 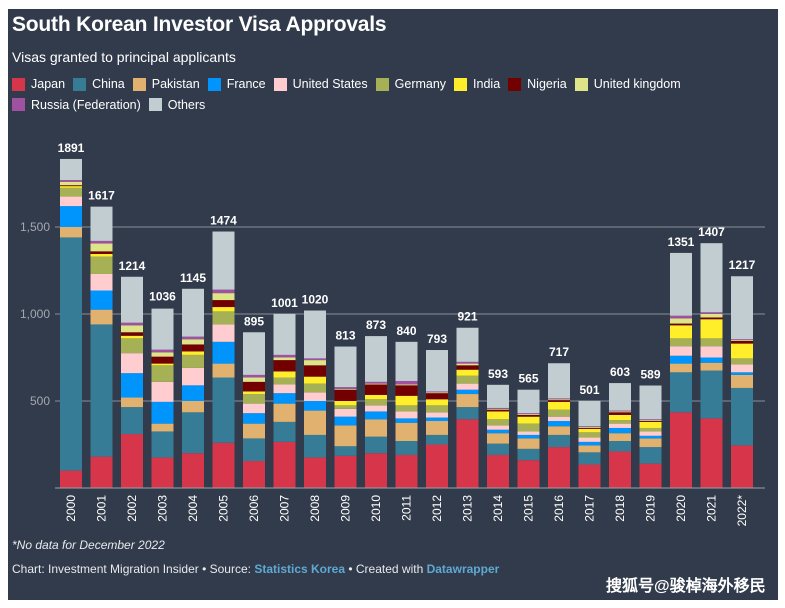 I want to click on total-label: 1891, so click(x=71, y=148).